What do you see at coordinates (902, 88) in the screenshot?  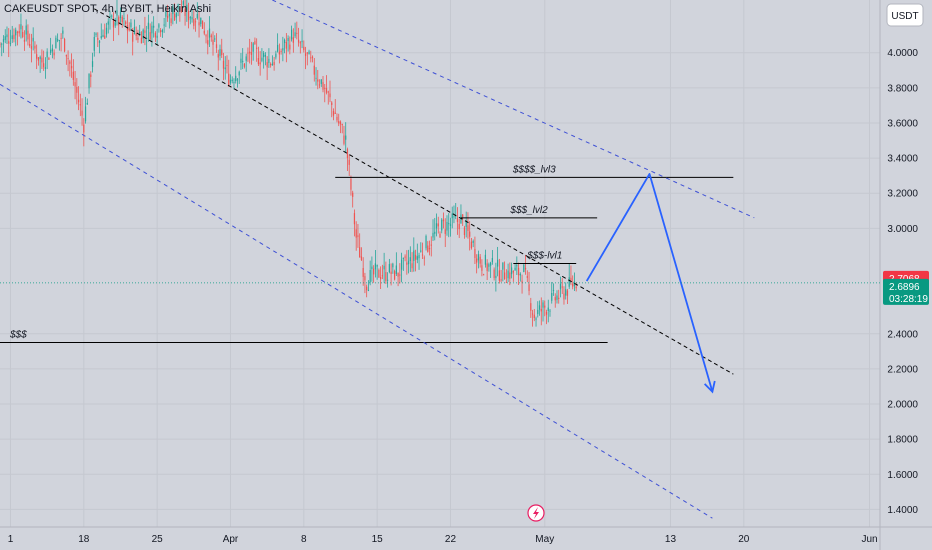 I see `price-tick-label: 3.8000` at bounding box center [902, 88].